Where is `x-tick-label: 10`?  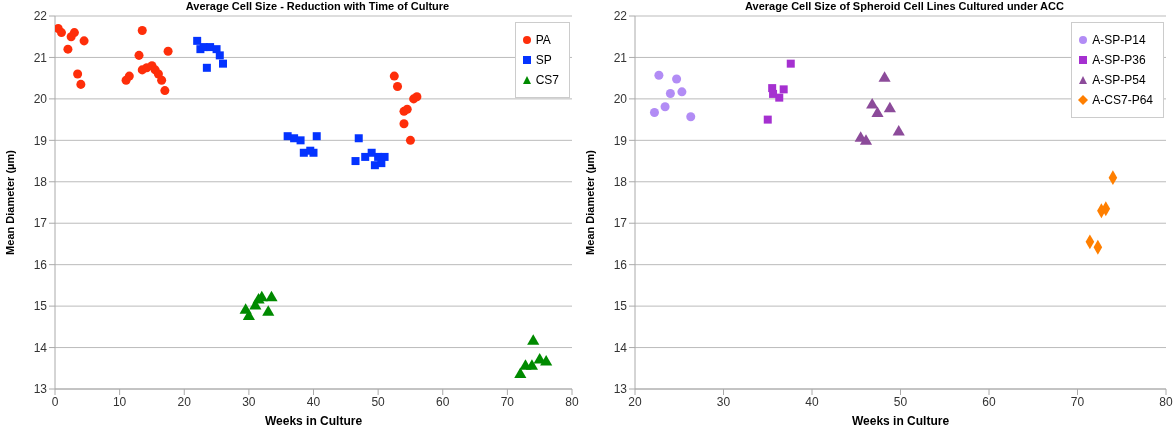
x-tick-label: 10 is located at coordinates (119, 401).